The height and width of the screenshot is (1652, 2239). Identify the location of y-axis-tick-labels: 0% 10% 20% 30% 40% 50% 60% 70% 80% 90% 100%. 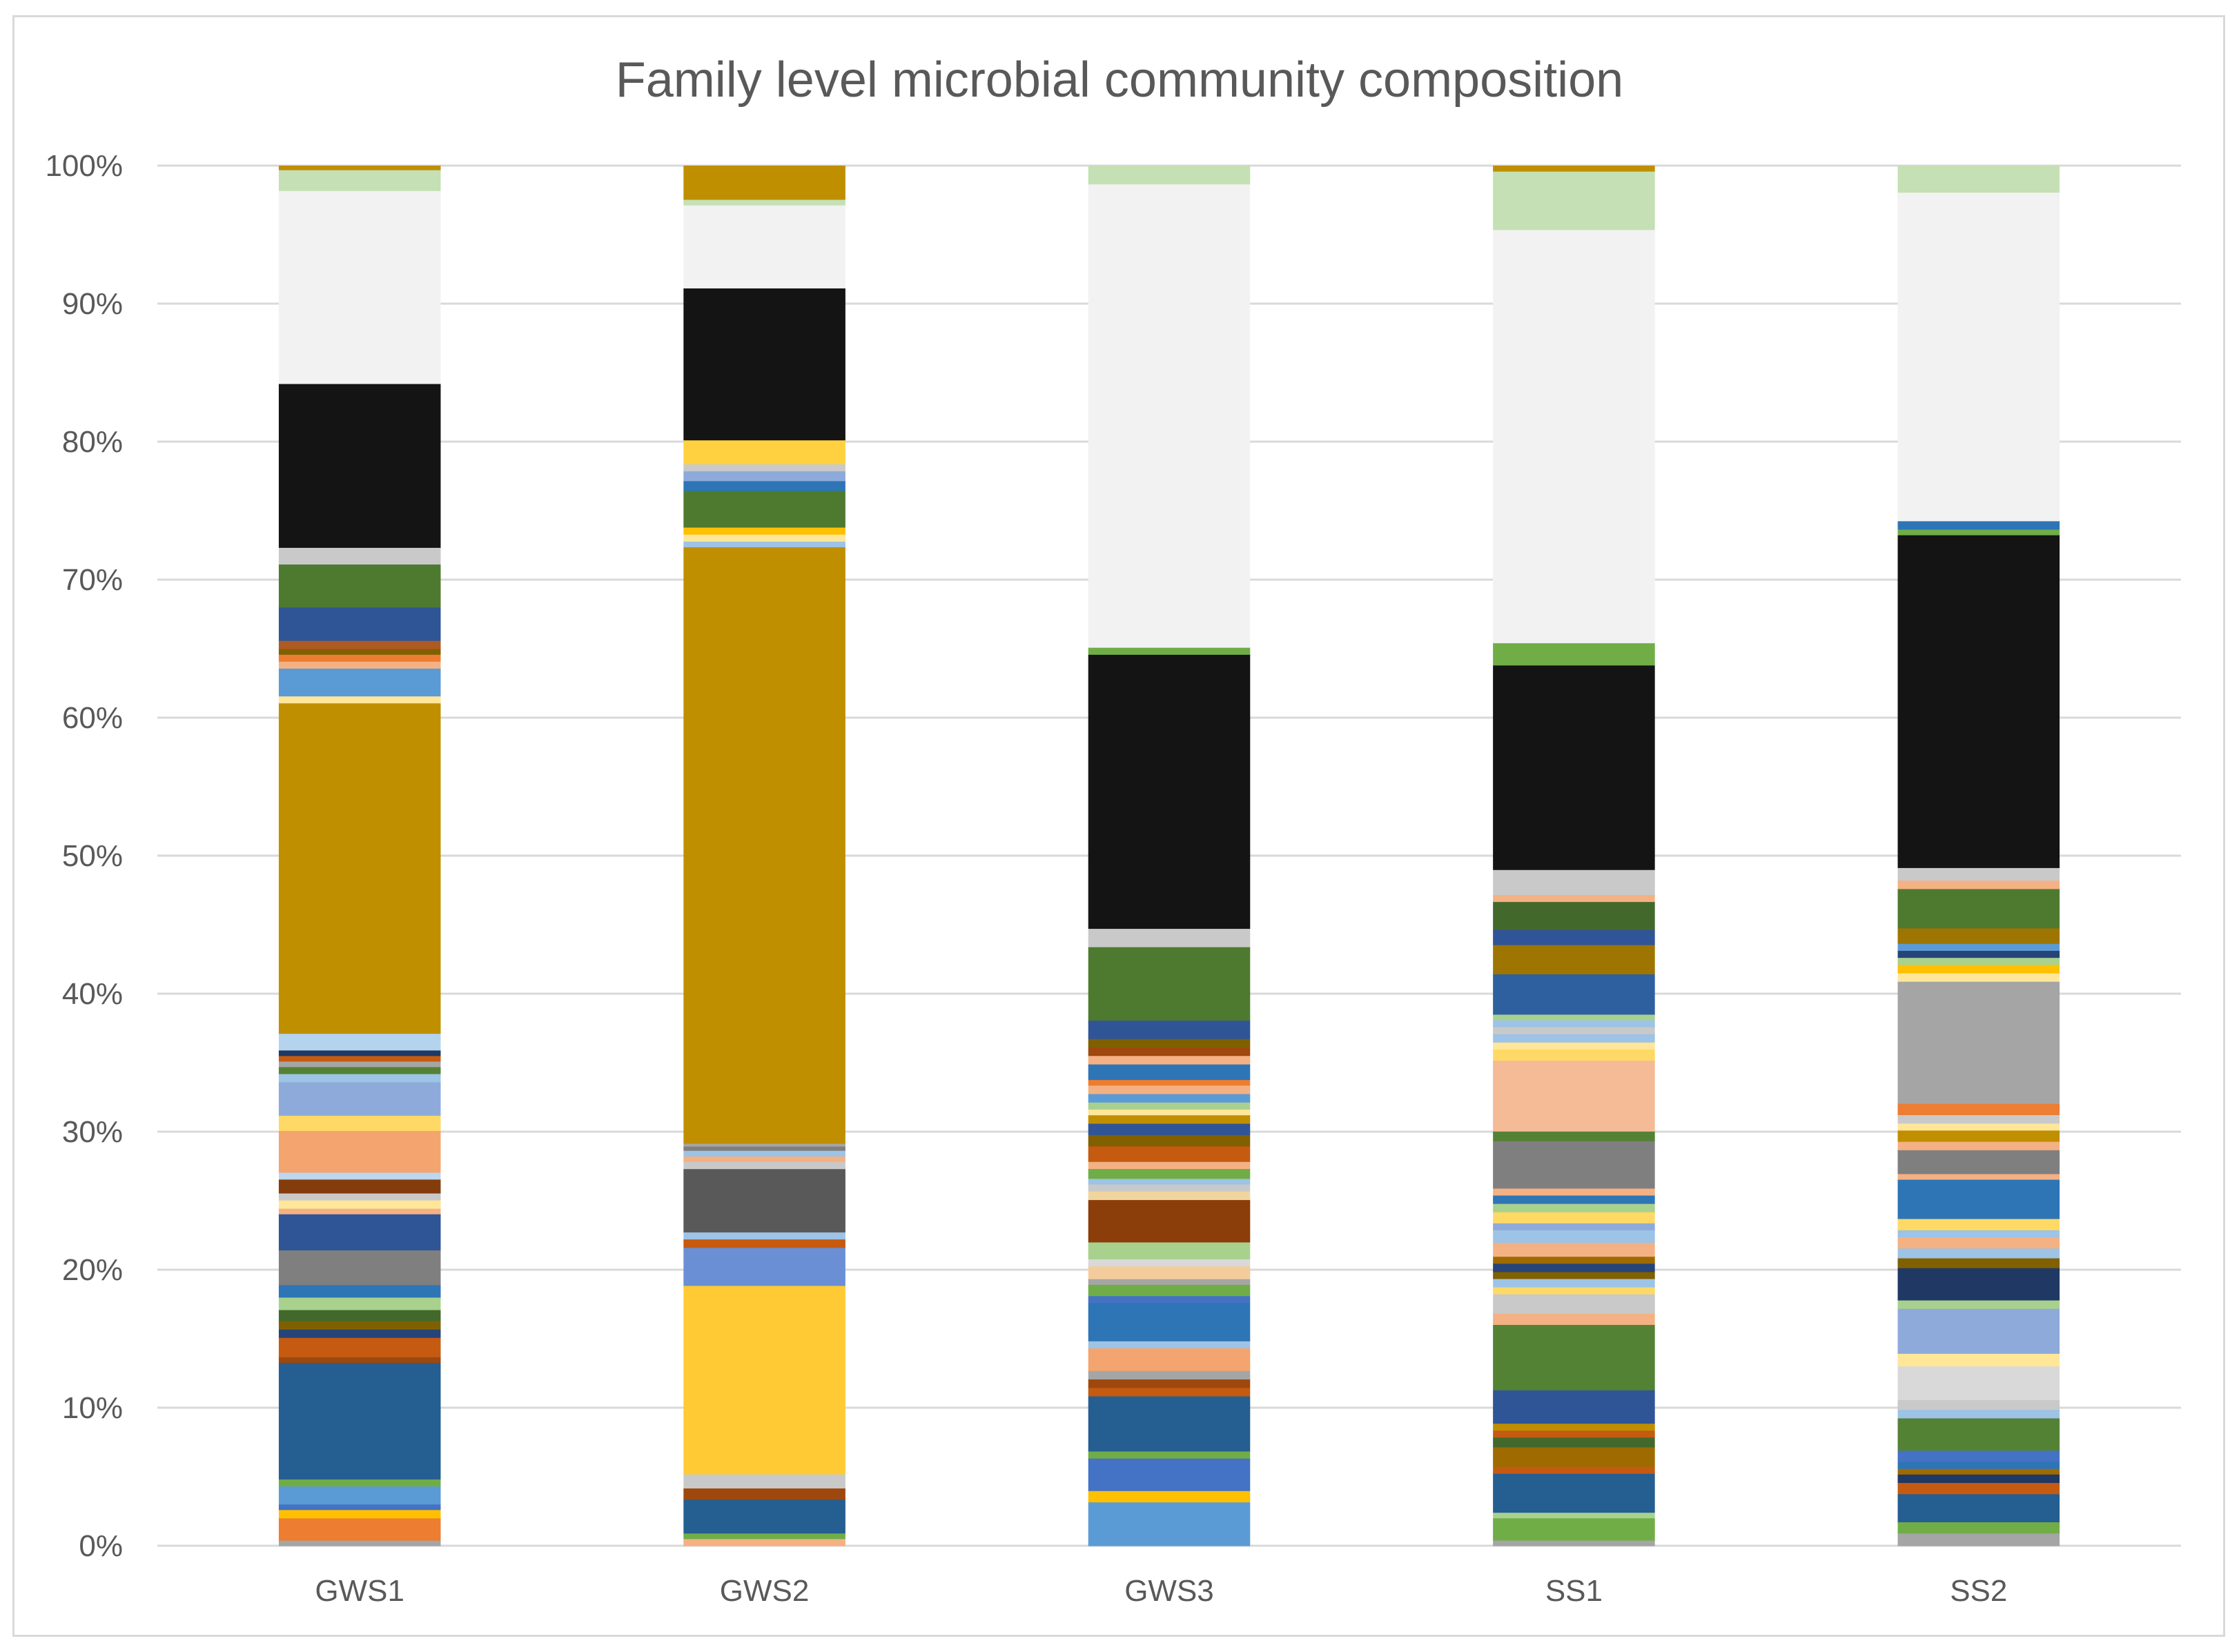
(84, 856).